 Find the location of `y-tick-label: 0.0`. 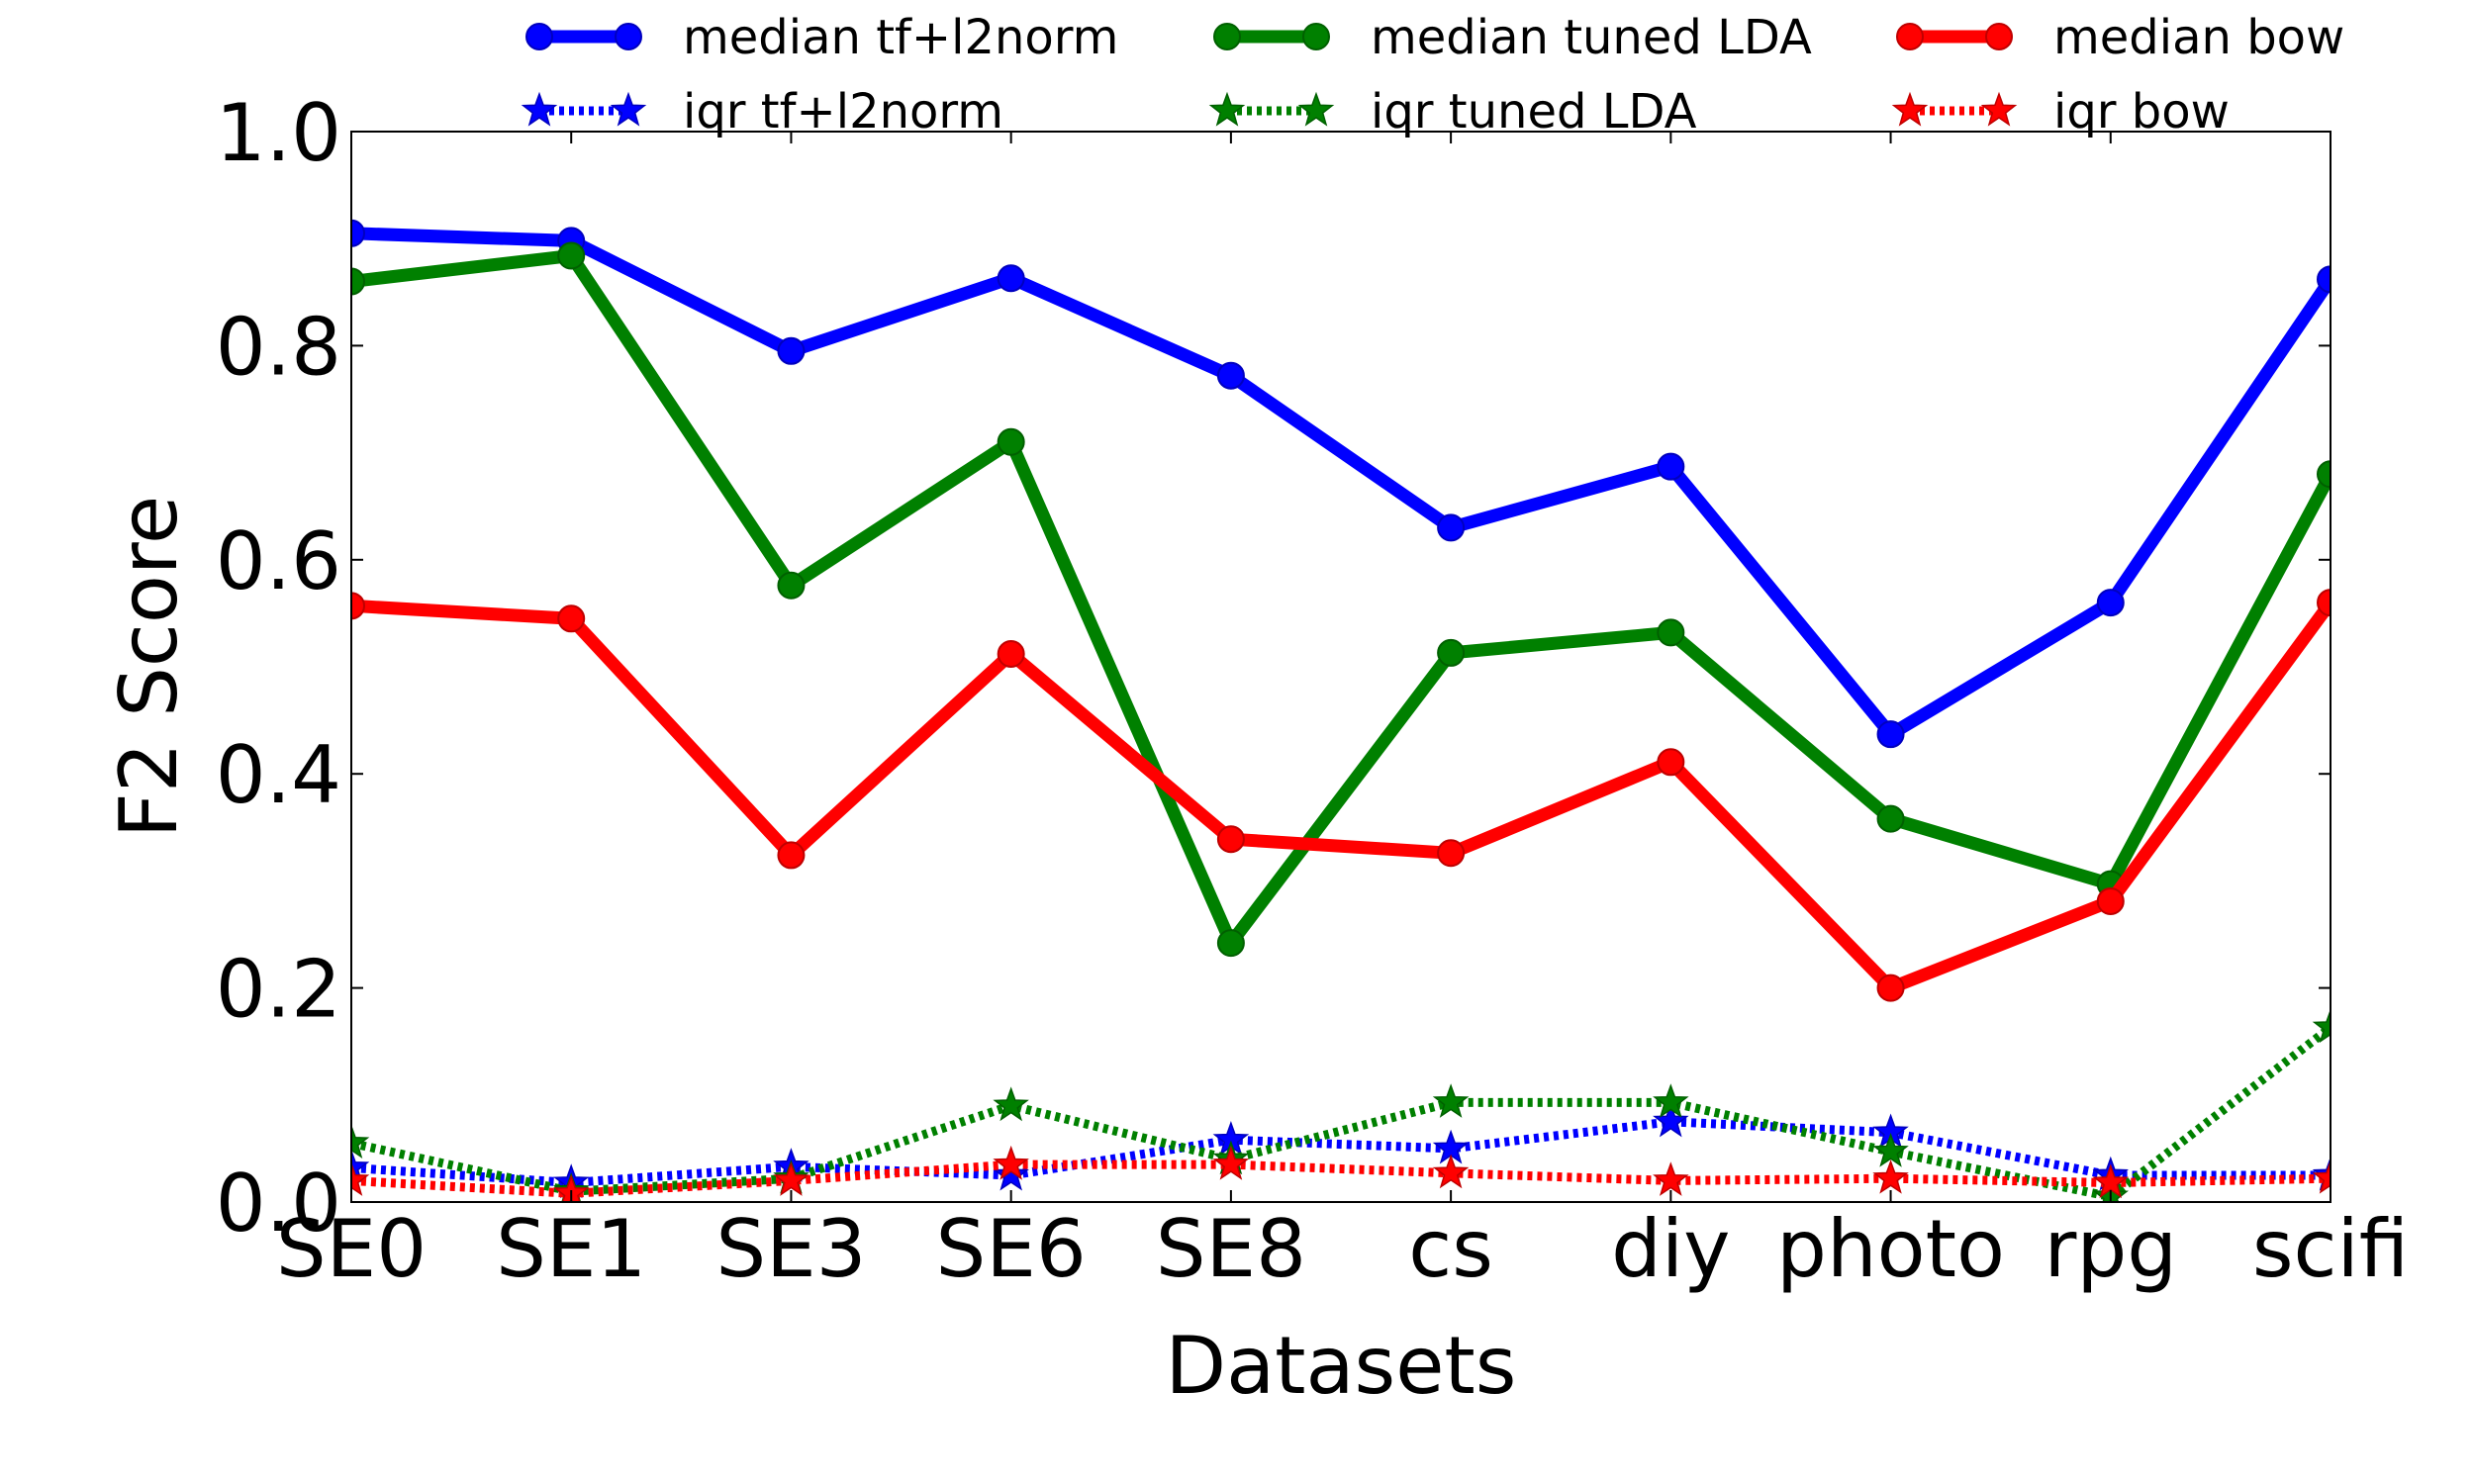

y-tick-label: 0.0 is located at coordinates (279, 1204).